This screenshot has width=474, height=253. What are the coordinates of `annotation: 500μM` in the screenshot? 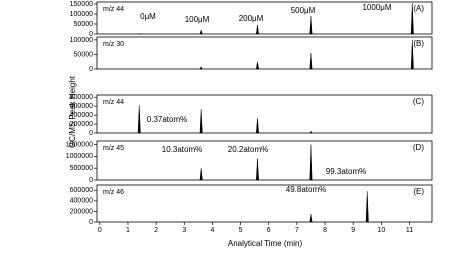 It's located at (303, 10).